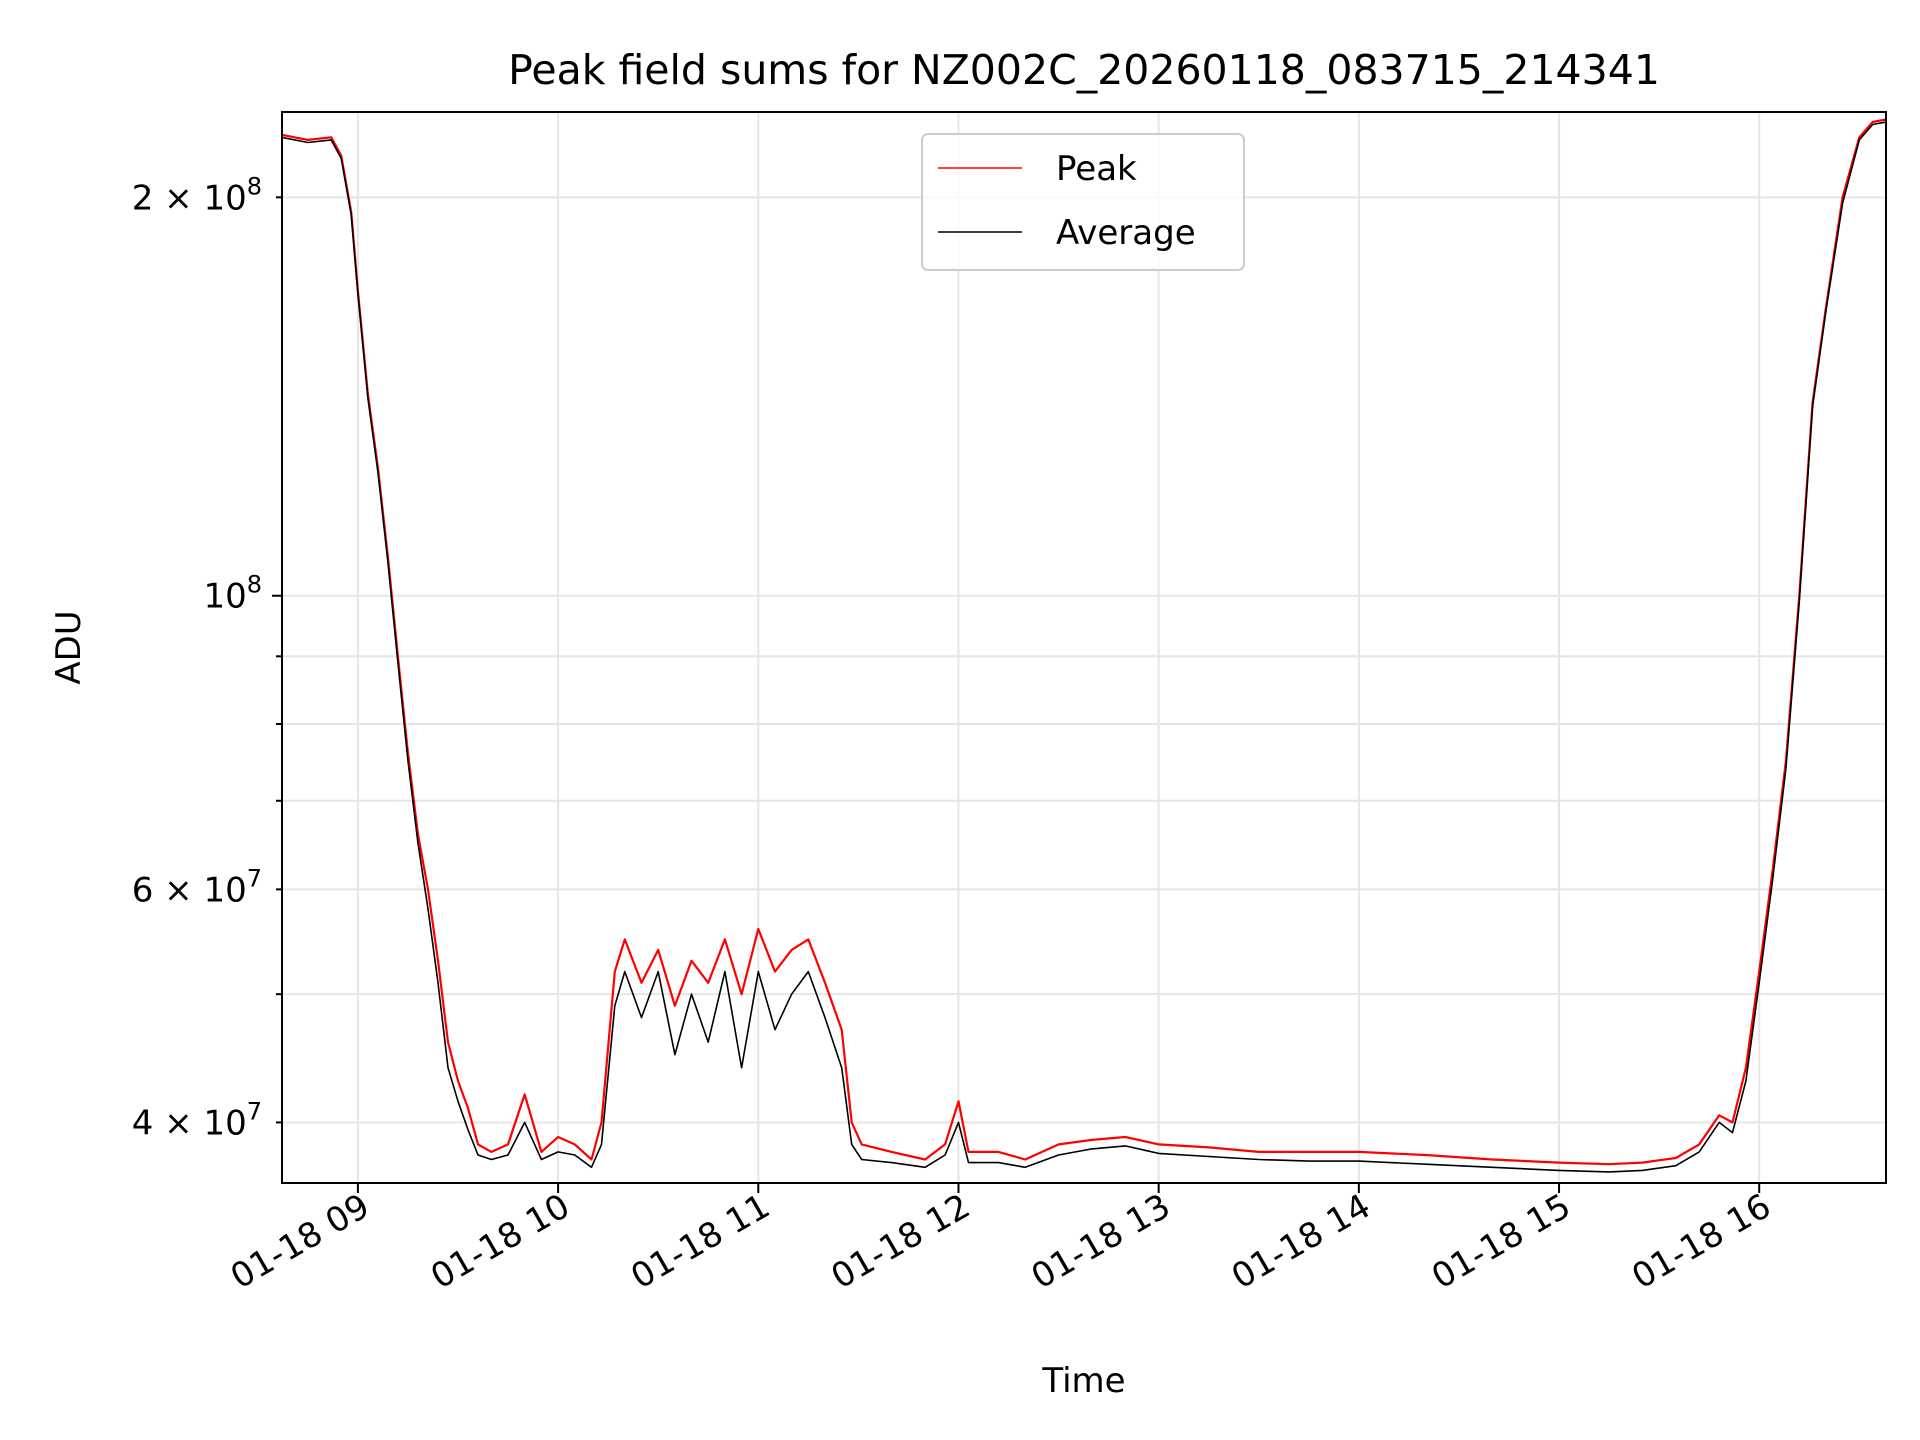 The image size is (1920, 1440). Describe the element at coordinates (232, 594) in the screenshot. I see `y-tick-label: 108` at that location.